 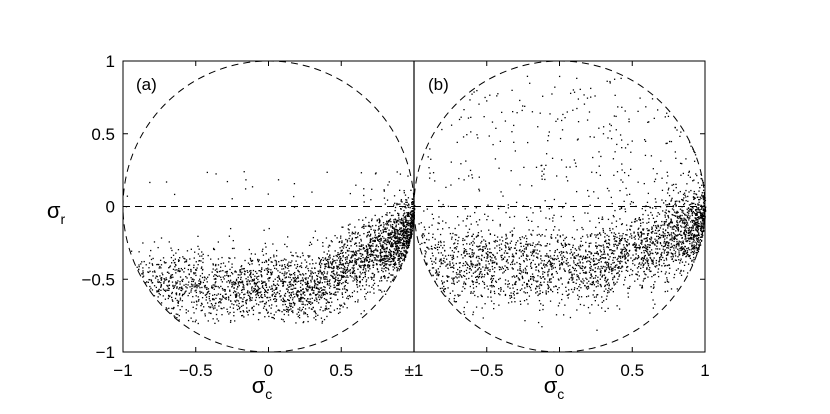 I want to click on x-tick-label: −1, so click(x=122, y=370).